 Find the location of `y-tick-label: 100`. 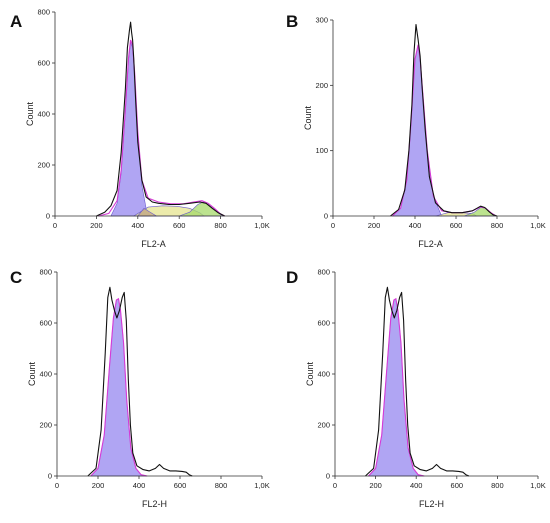

y-tick-label: 100 is located at coordinates (321, 150).